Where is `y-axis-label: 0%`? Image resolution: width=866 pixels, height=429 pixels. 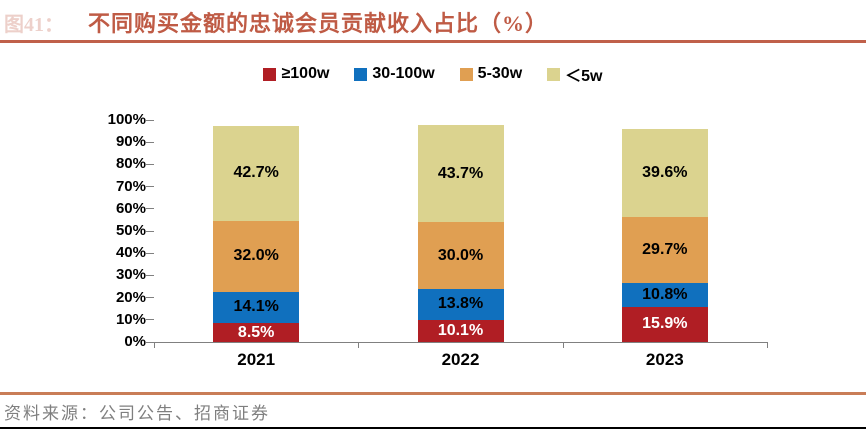
y-axis-label: 0% is located at coordinates (135, 341).